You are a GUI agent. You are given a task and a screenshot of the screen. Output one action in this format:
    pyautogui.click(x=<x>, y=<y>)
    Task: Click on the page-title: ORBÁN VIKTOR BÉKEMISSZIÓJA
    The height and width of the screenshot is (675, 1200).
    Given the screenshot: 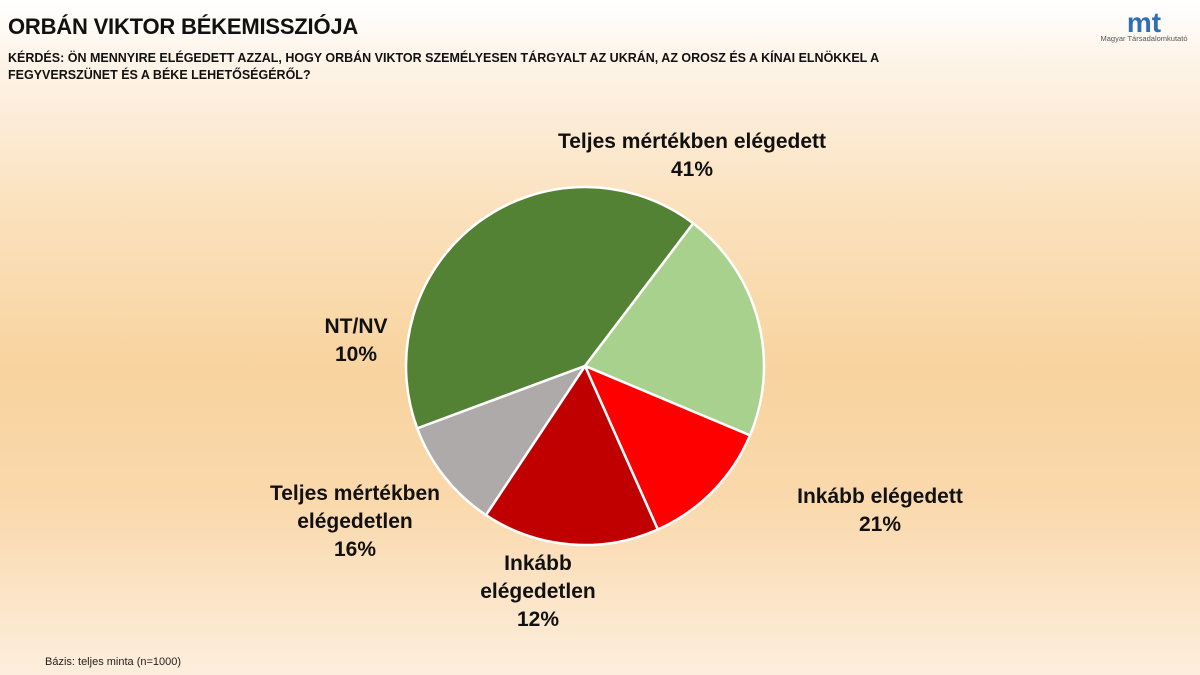 What is the action you would take?
    pyautogui.click(x=183, y=26)
    